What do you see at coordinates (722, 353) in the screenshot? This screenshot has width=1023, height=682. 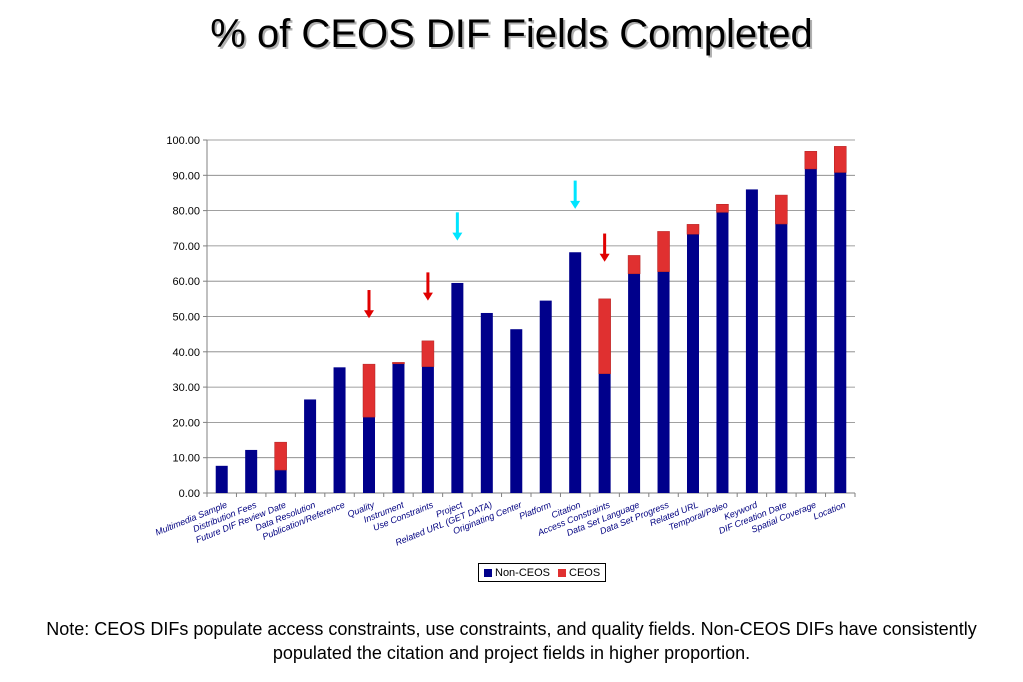 I see `bar-non-ceos-temporal-paleo` at bounding box center [722, 353].